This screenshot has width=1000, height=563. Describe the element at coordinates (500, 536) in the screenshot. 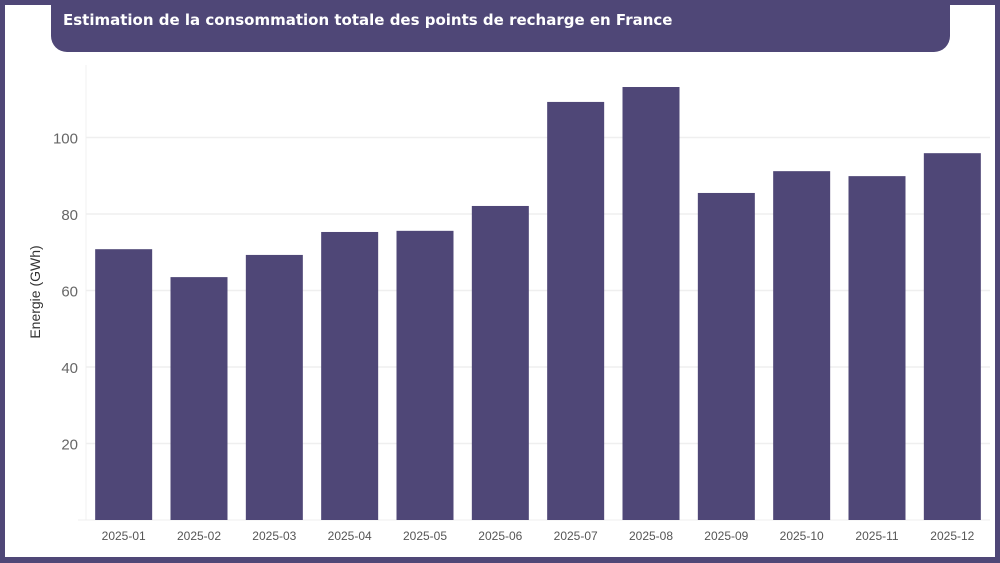

I see `x-tick-label: 2025-06` at that location.